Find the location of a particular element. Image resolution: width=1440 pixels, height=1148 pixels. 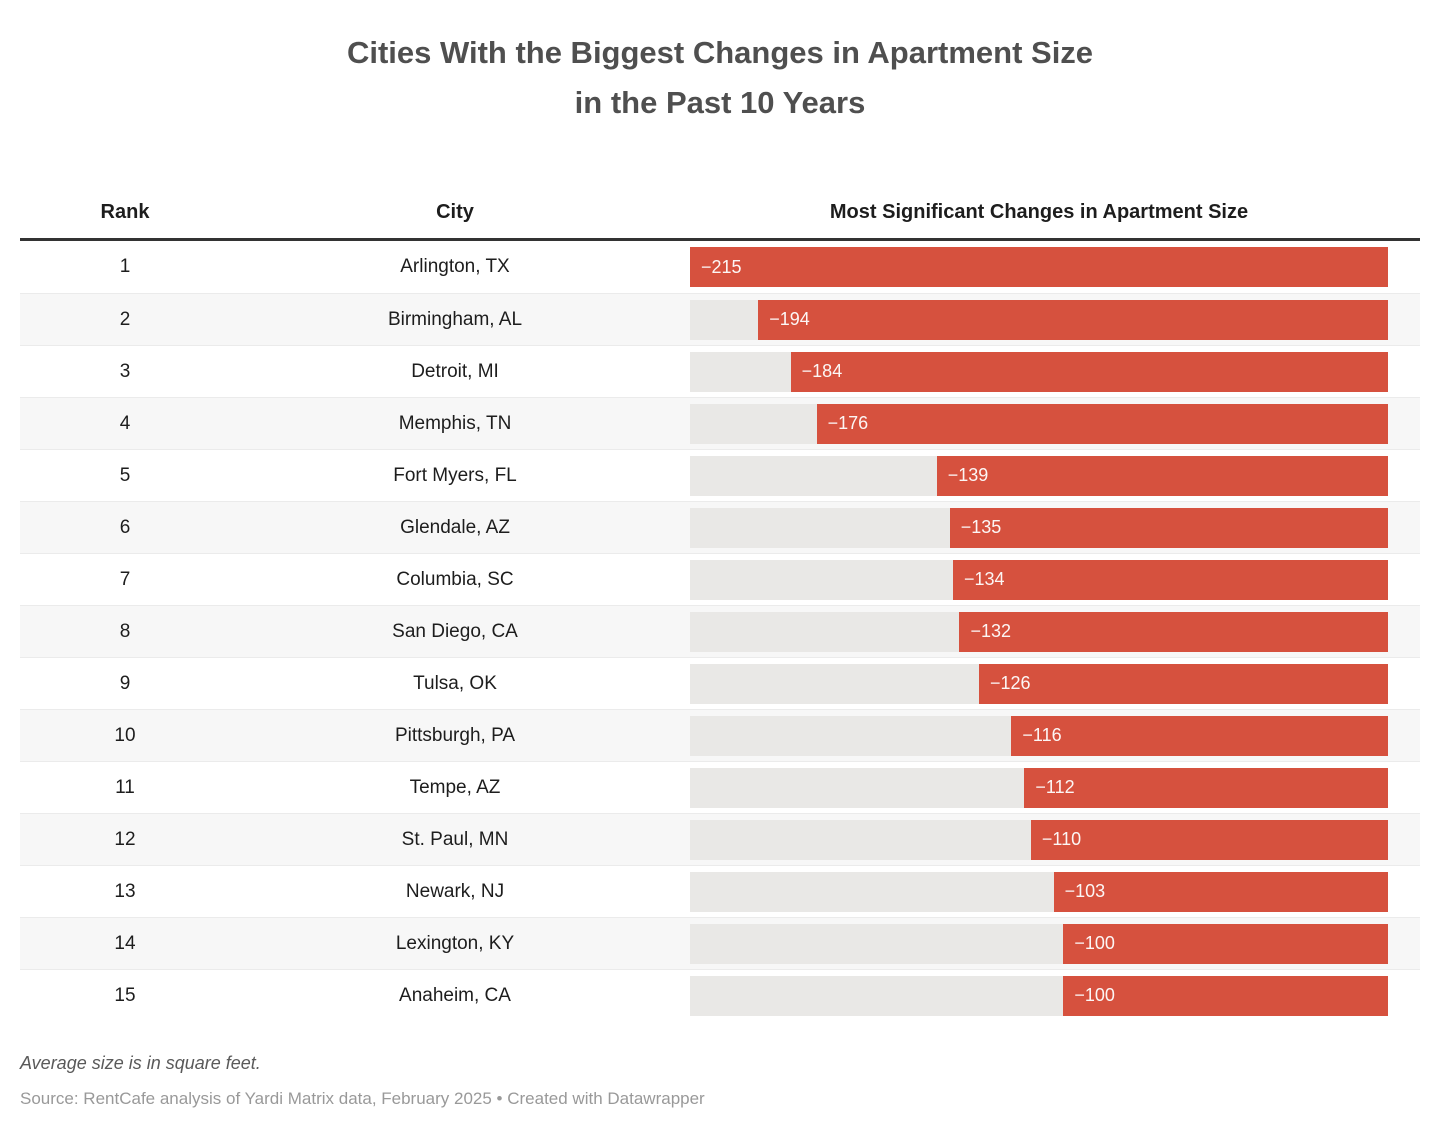

table-row: 9 Tulsa, OK −126 is located at coordinates (720, 683).